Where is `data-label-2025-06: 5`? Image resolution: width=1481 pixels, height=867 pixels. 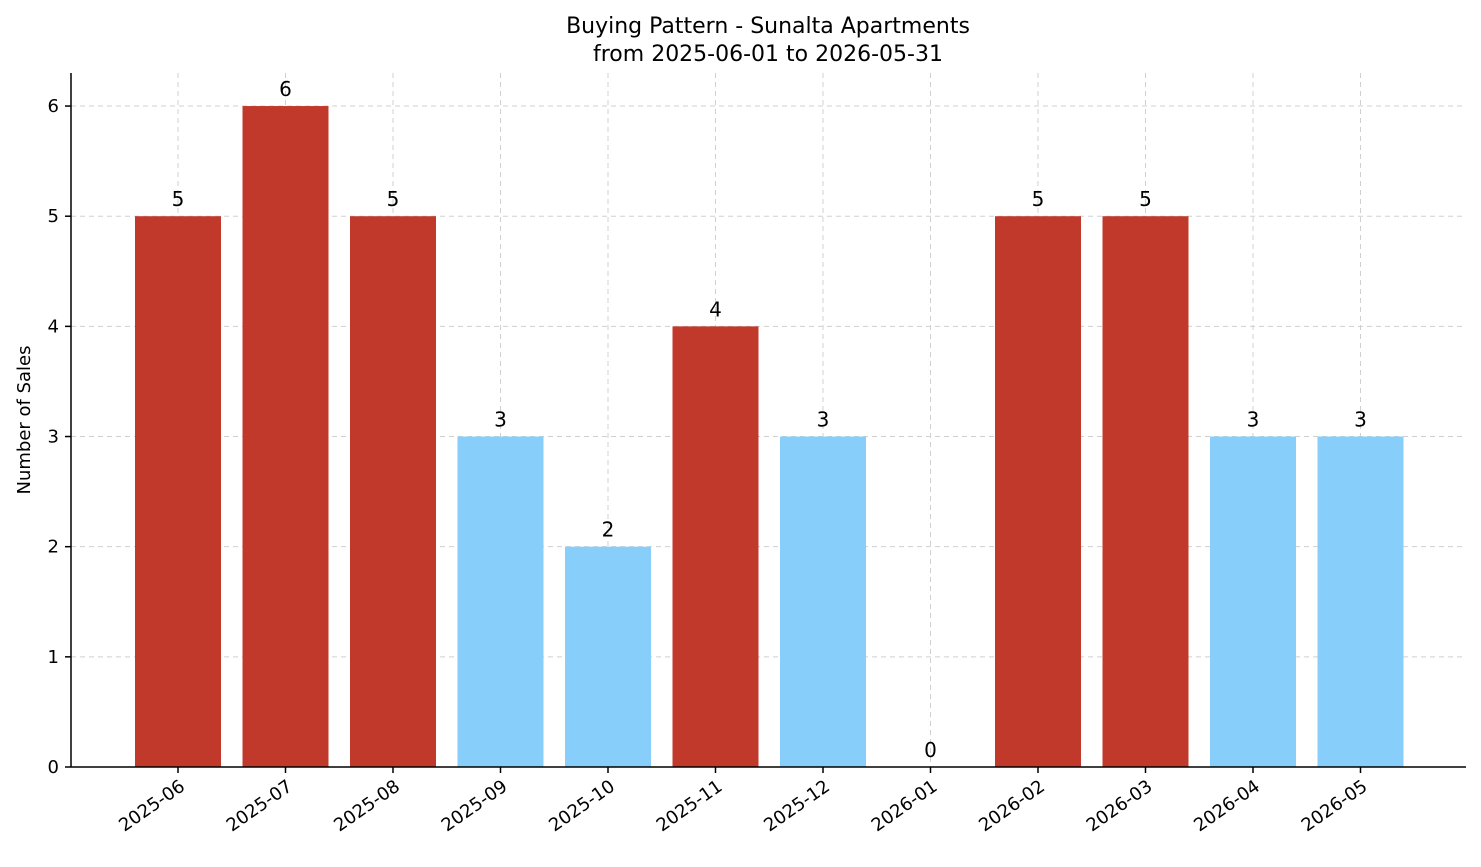
data-label-2025-06: 5 is located at coordinates (178, 199).